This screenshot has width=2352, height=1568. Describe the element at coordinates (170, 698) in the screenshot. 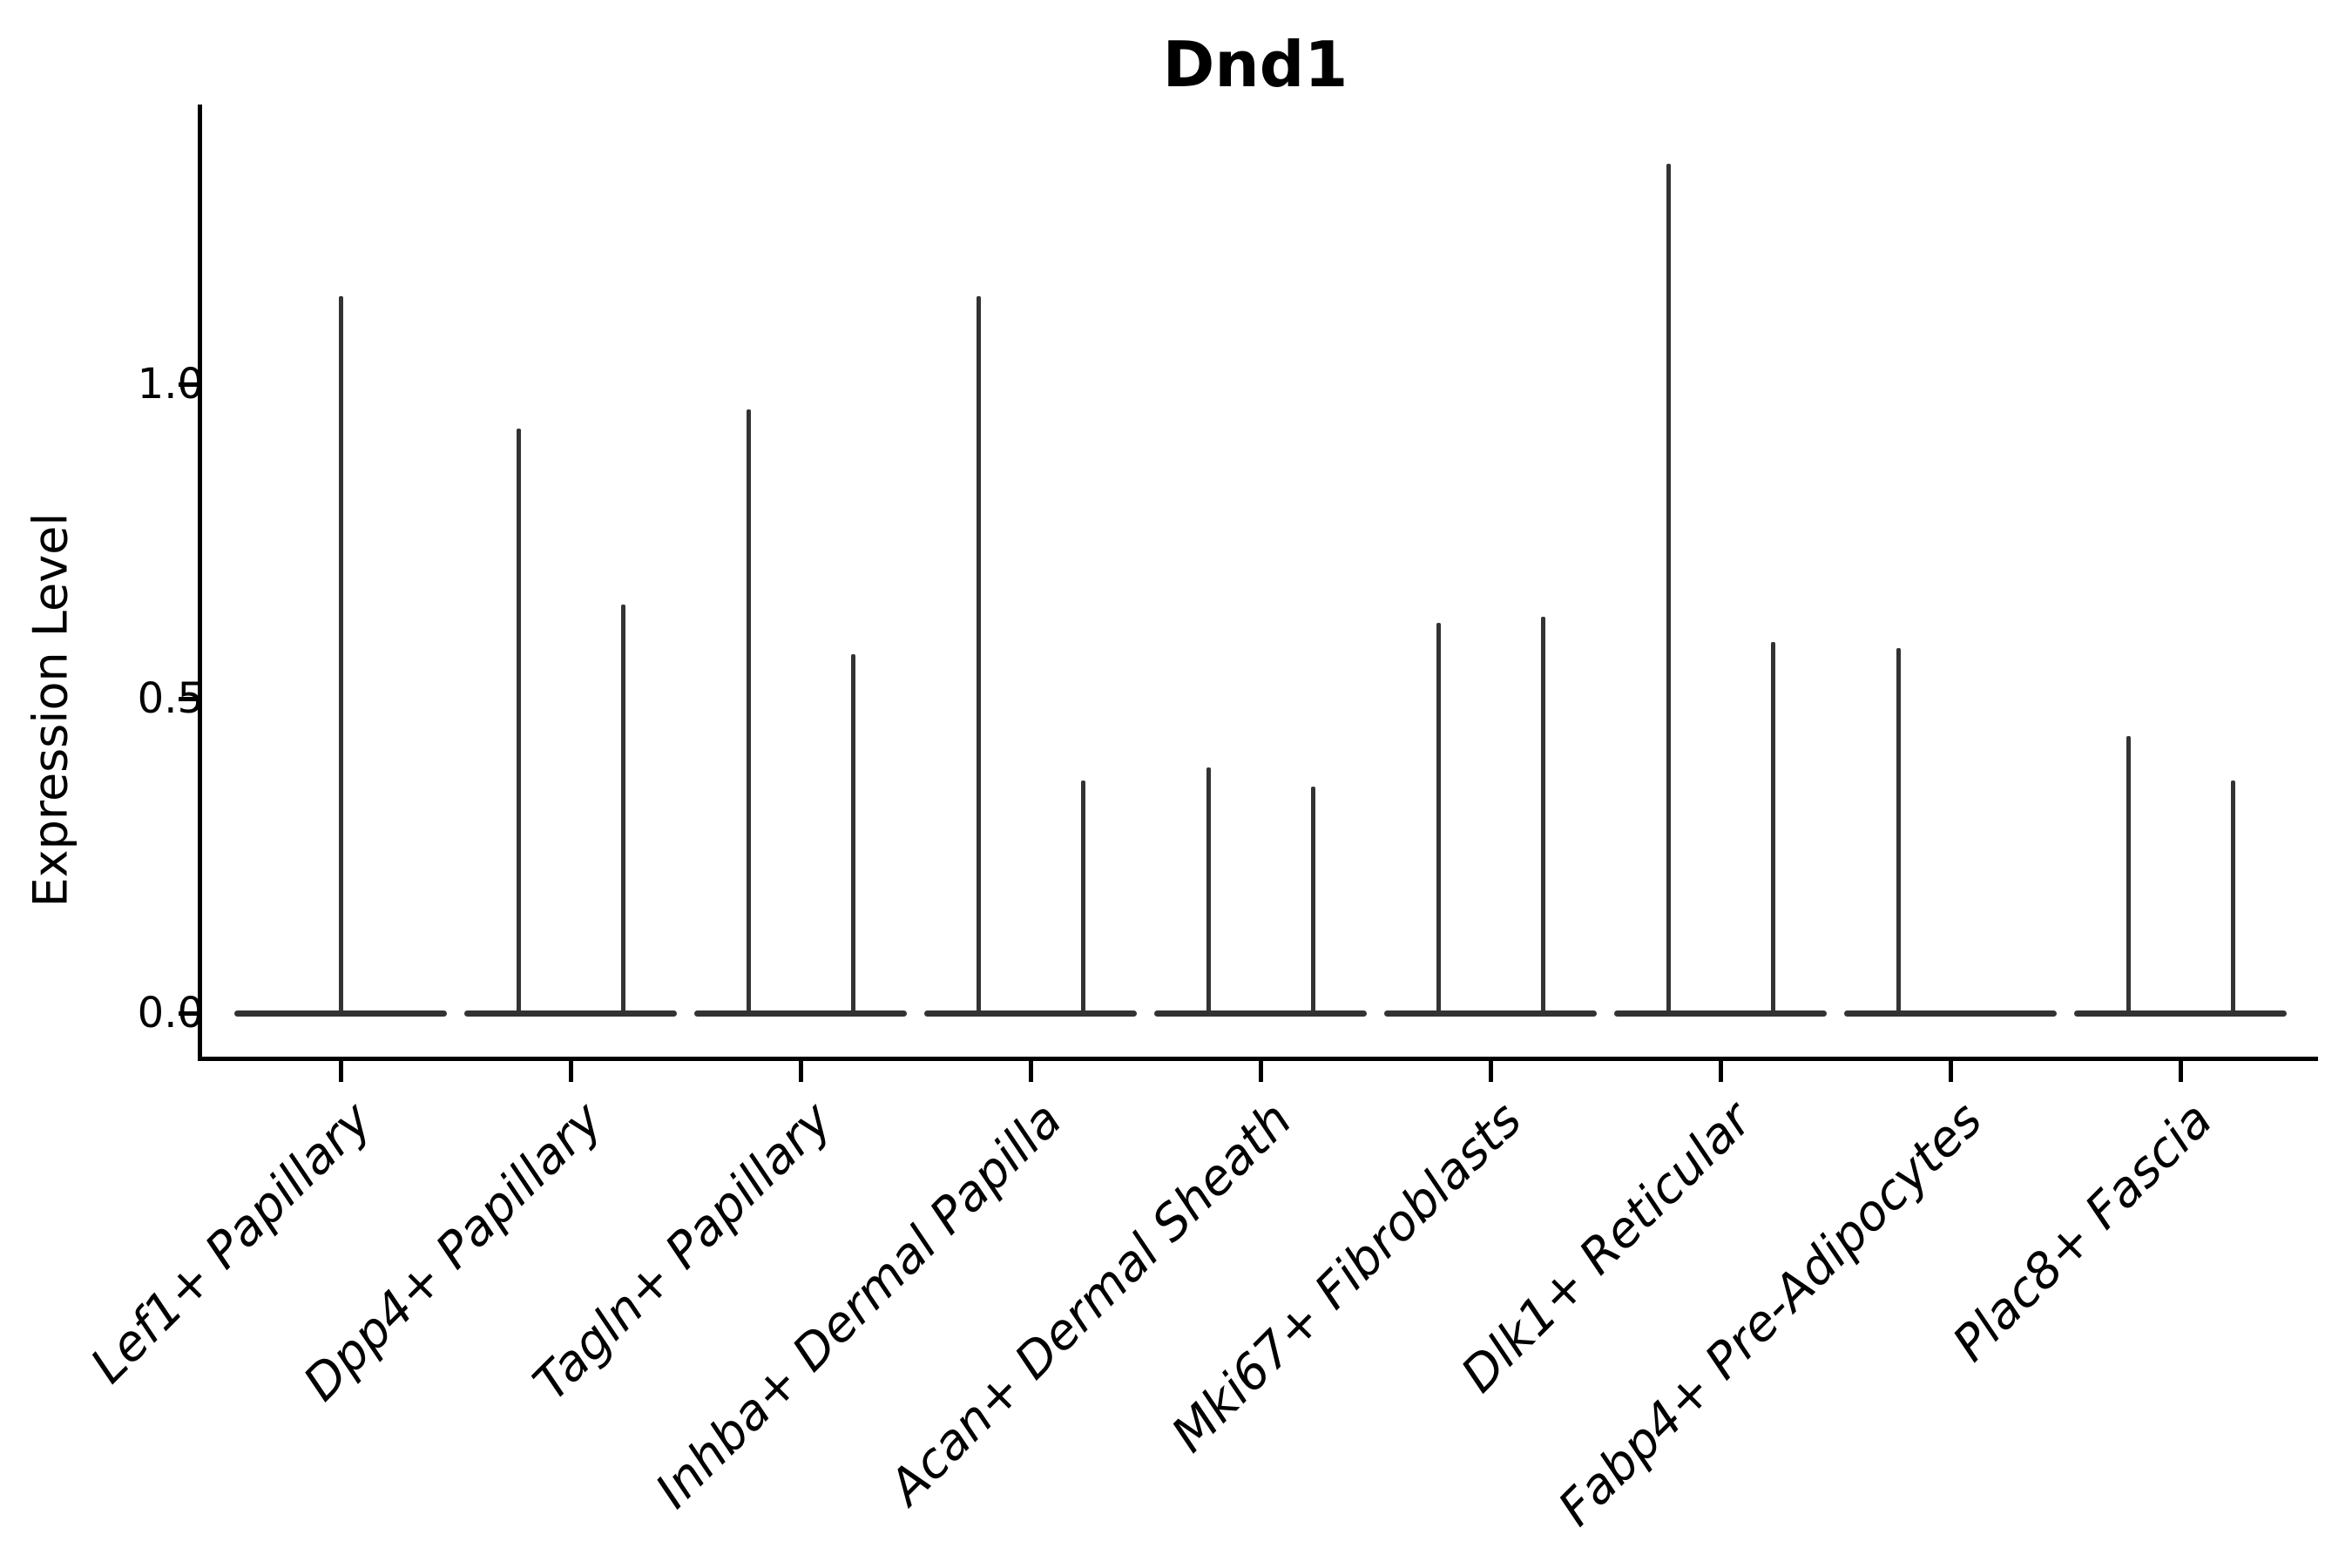

I see `y-tick-label: 0.5` at that location.